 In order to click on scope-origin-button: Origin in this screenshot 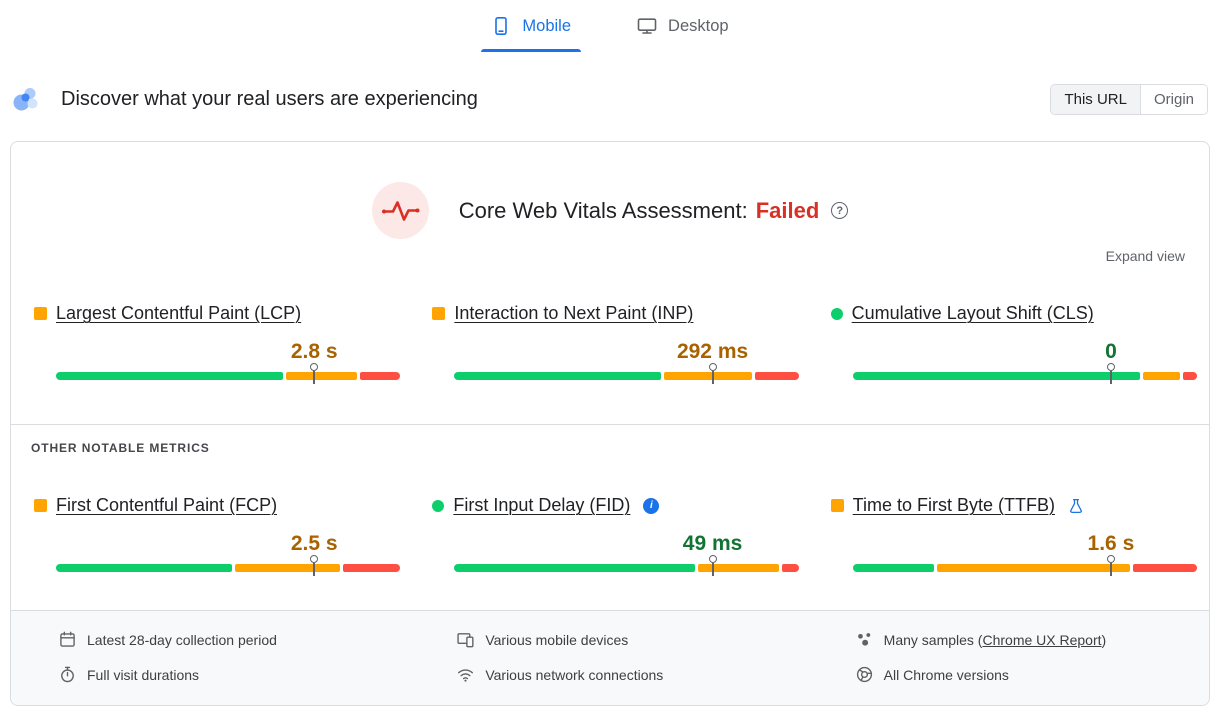, I will do `click(1173, 99)`.